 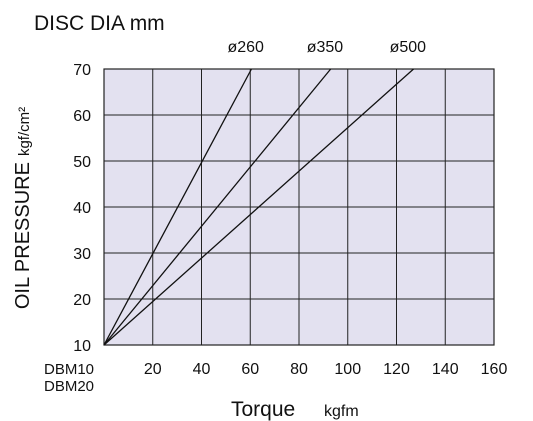 I want to click on y-tick-labels: 10 20 30 40 50 60 70, so click(x=82, y=208).